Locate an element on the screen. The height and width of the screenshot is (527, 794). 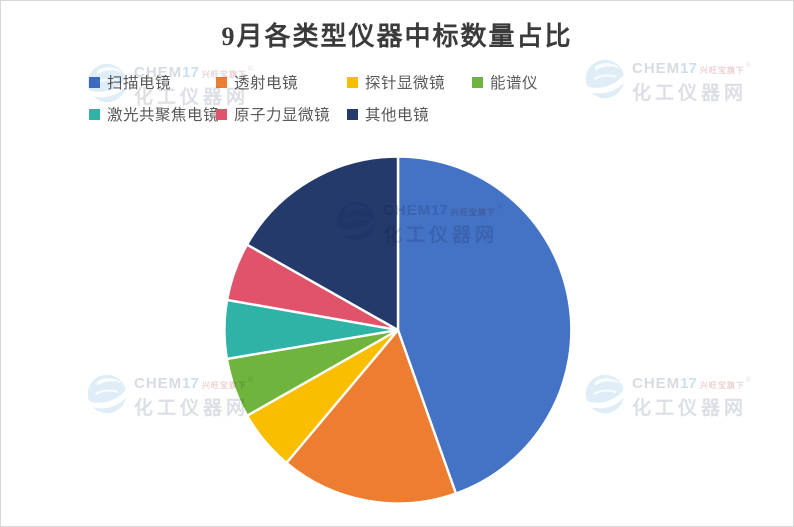
legend-item: 激光共聚焦电镜 is located at coordinates (154, 114).